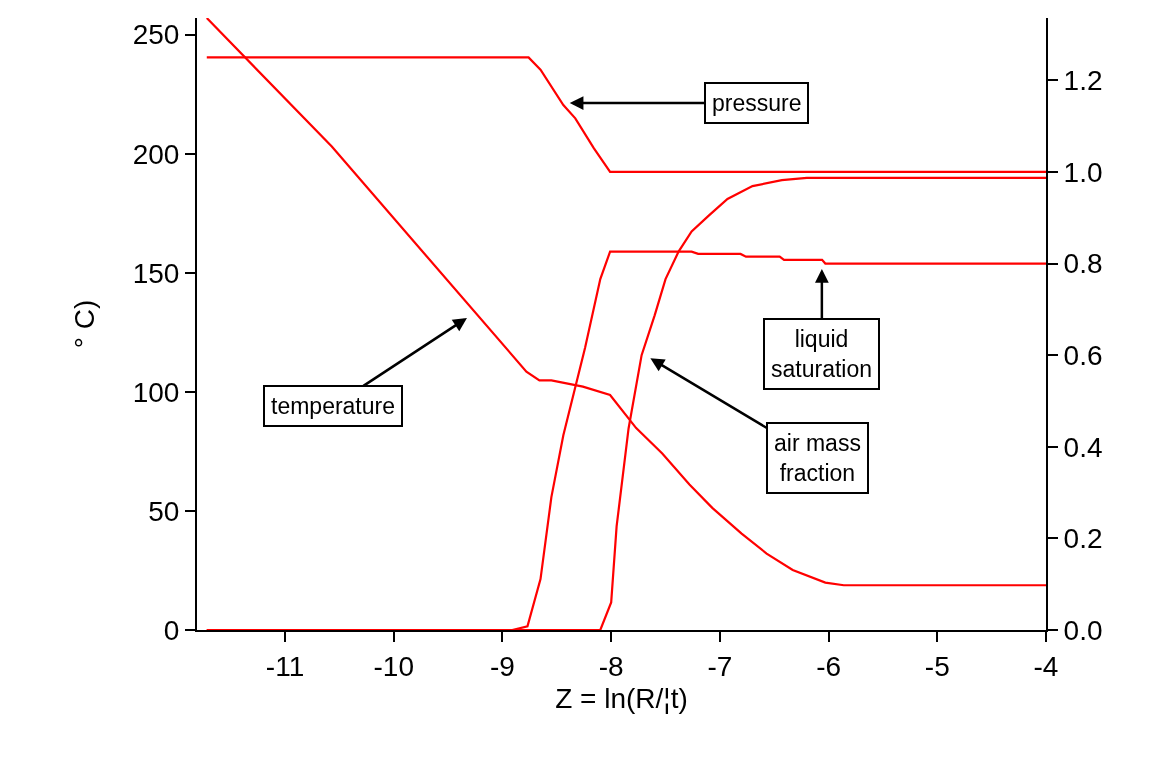  I want to click on y2-tick-label: 0.0, so click(1083, 630).